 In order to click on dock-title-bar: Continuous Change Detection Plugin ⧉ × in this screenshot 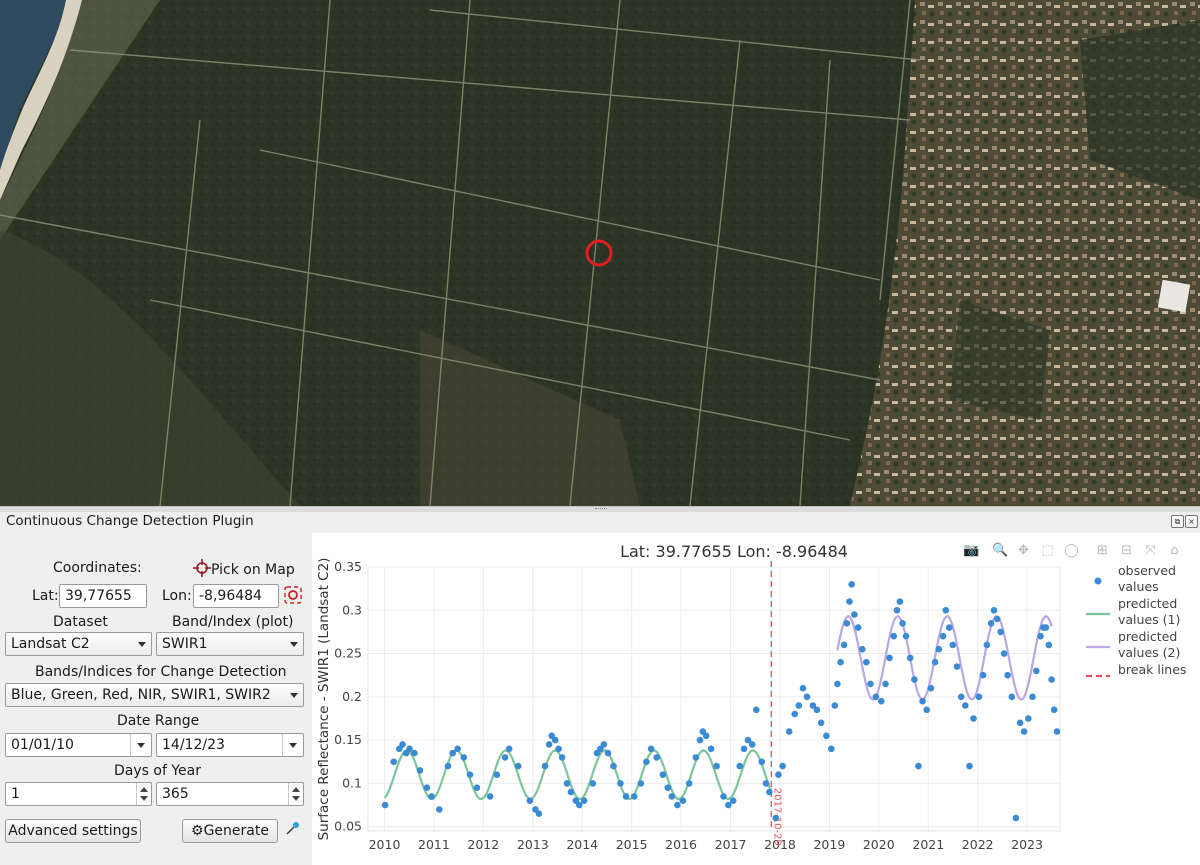, I will do `click(600, 522)`.